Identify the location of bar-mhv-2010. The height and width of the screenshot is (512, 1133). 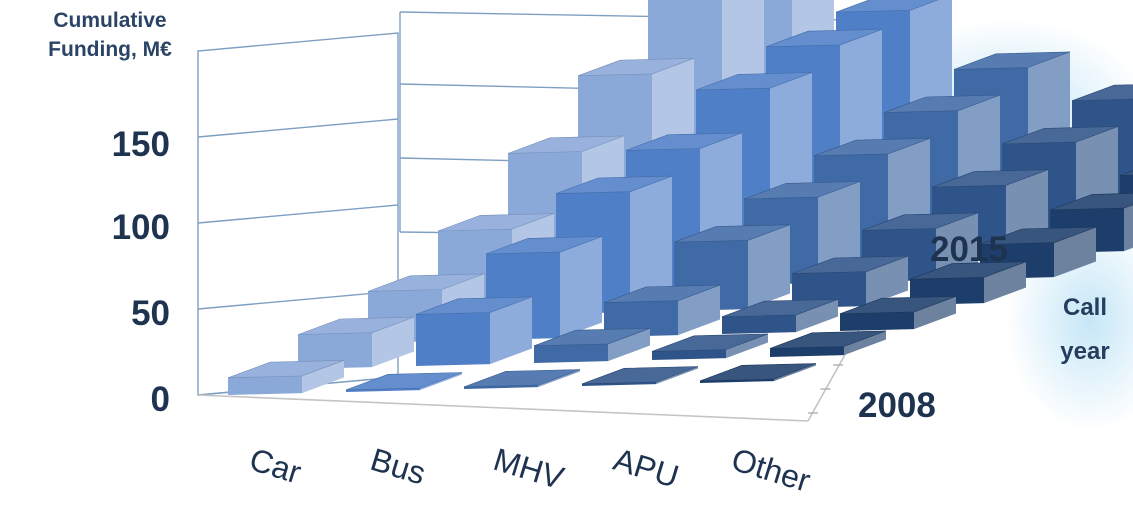
(641, 318).